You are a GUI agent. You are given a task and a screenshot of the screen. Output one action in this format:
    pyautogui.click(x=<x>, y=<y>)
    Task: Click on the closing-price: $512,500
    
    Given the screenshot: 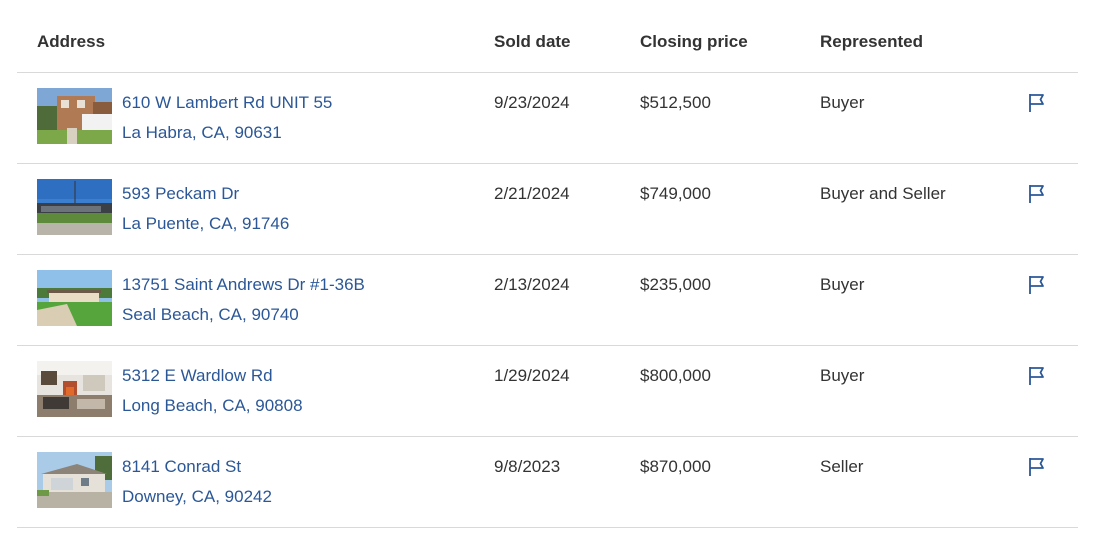 What is the action you would take?
    pyautogui.click(x=675, y=102)
    